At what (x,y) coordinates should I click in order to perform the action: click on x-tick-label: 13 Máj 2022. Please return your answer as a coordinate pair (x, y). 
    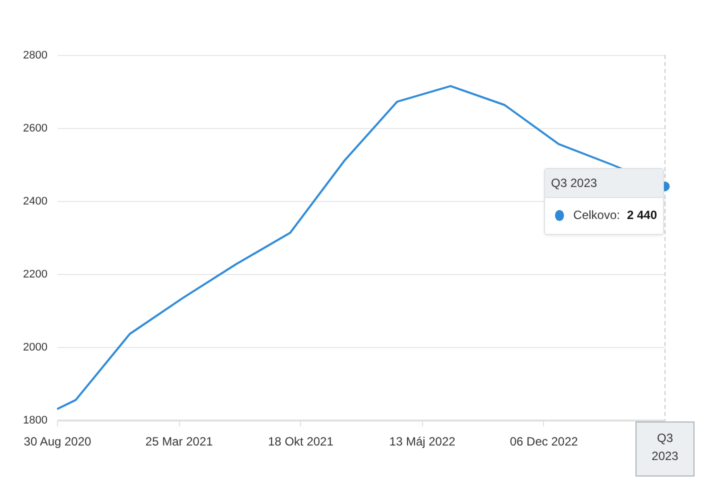
    Looking at the image, I should click on (422, 441).